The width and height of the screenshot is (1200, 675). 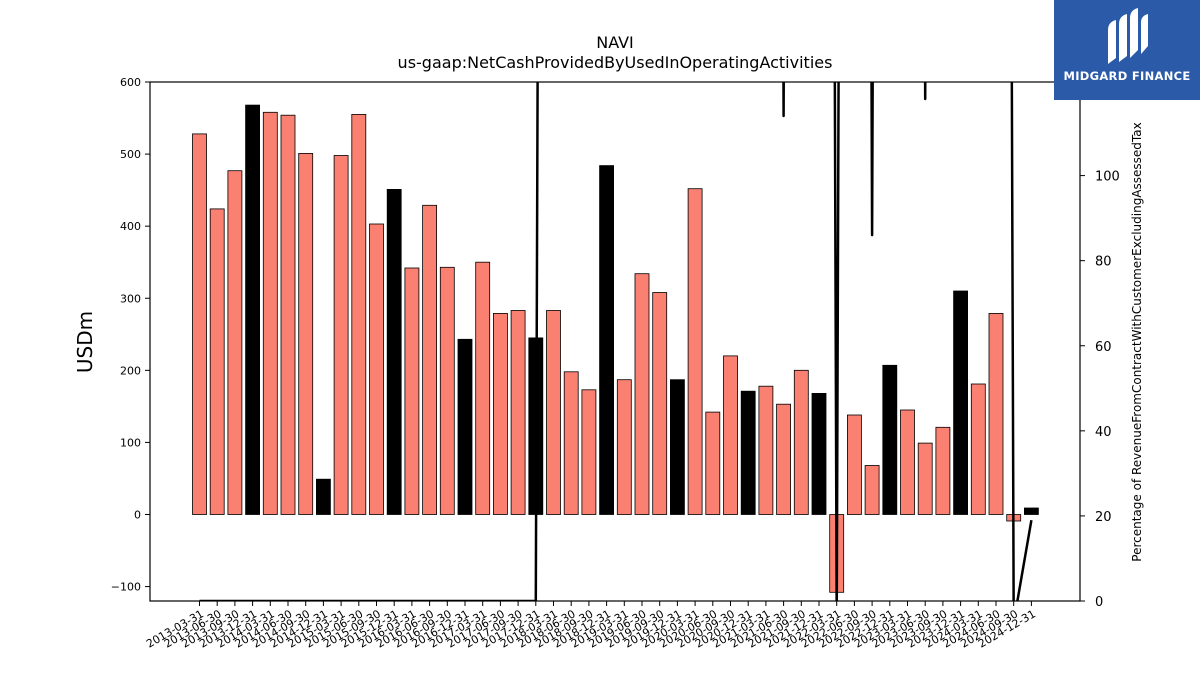 What do you see at coordinates (130, 370) in the screenshot?
I see `y-tick-label: 200` at bounding box center [130, 370].